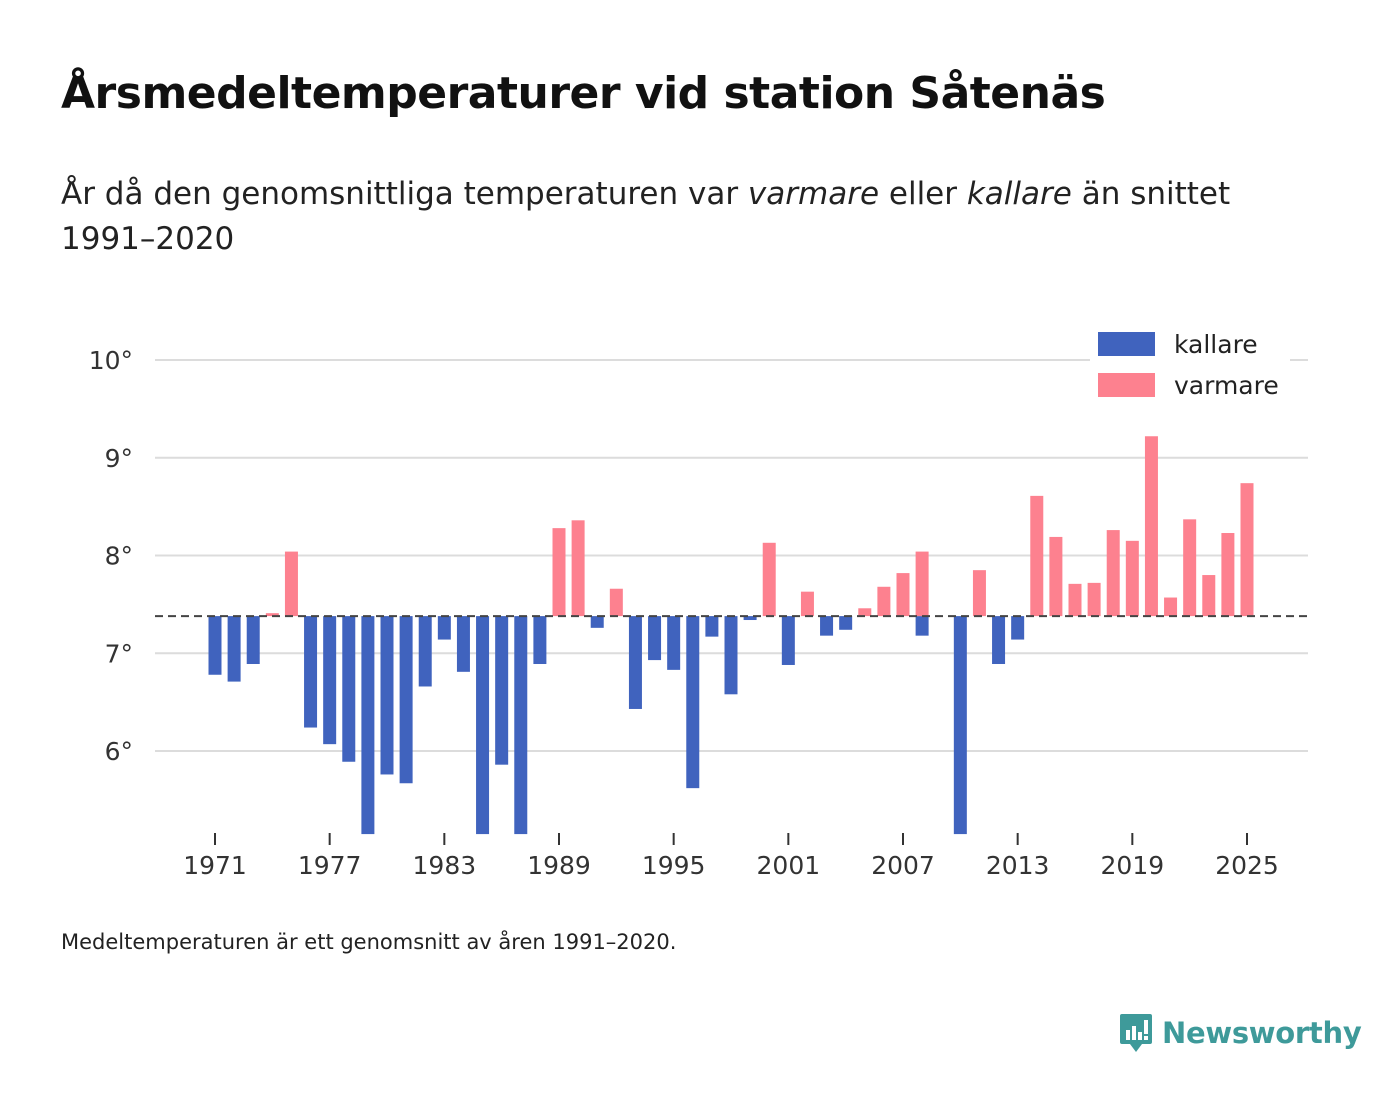 This screenshot has width=1400, height=1116. Describe the element at coordinates (368, 725) in the screenshot. I see `bar-1979` at that location.